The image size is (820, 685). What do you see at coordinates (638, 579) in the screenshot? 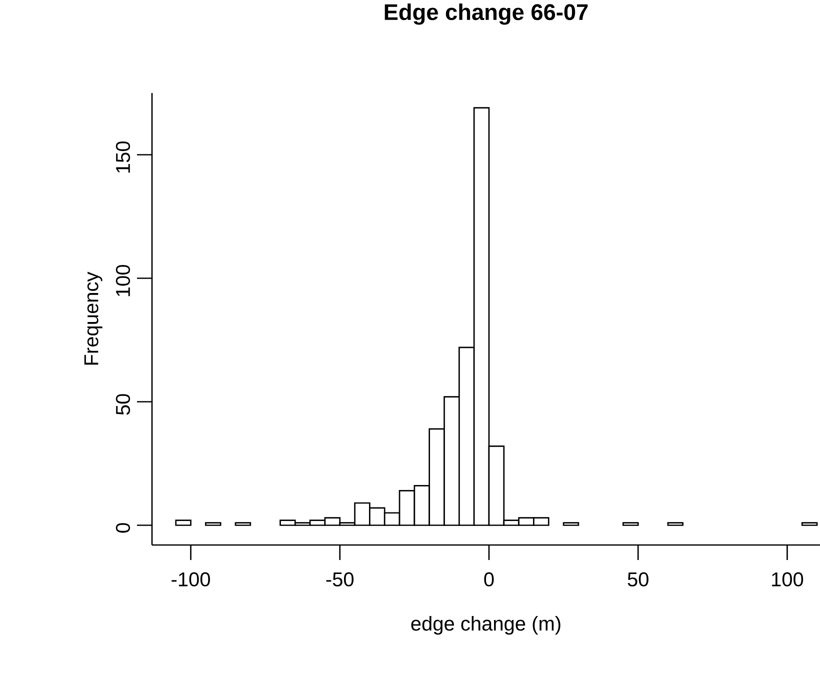
I see `x-tick-label: 50` at bounding box center [638, 579].